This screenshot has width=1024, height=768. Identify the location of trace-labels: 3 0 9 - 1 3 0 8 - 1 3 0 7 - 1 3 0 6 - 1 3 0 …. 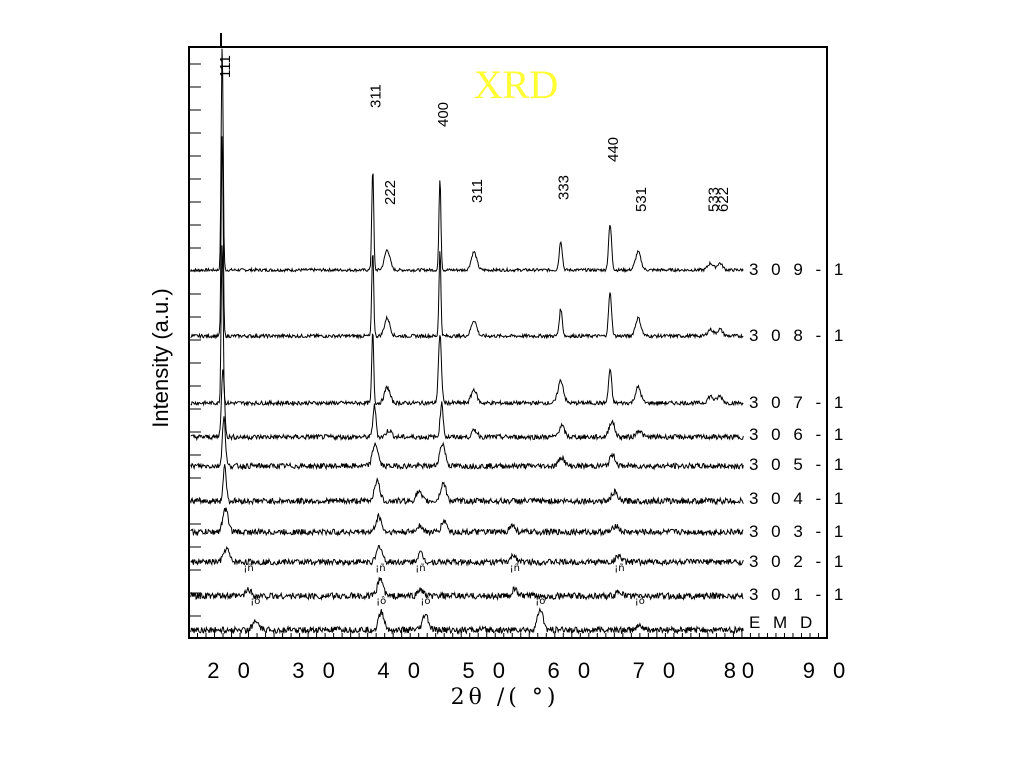
(798, 446).